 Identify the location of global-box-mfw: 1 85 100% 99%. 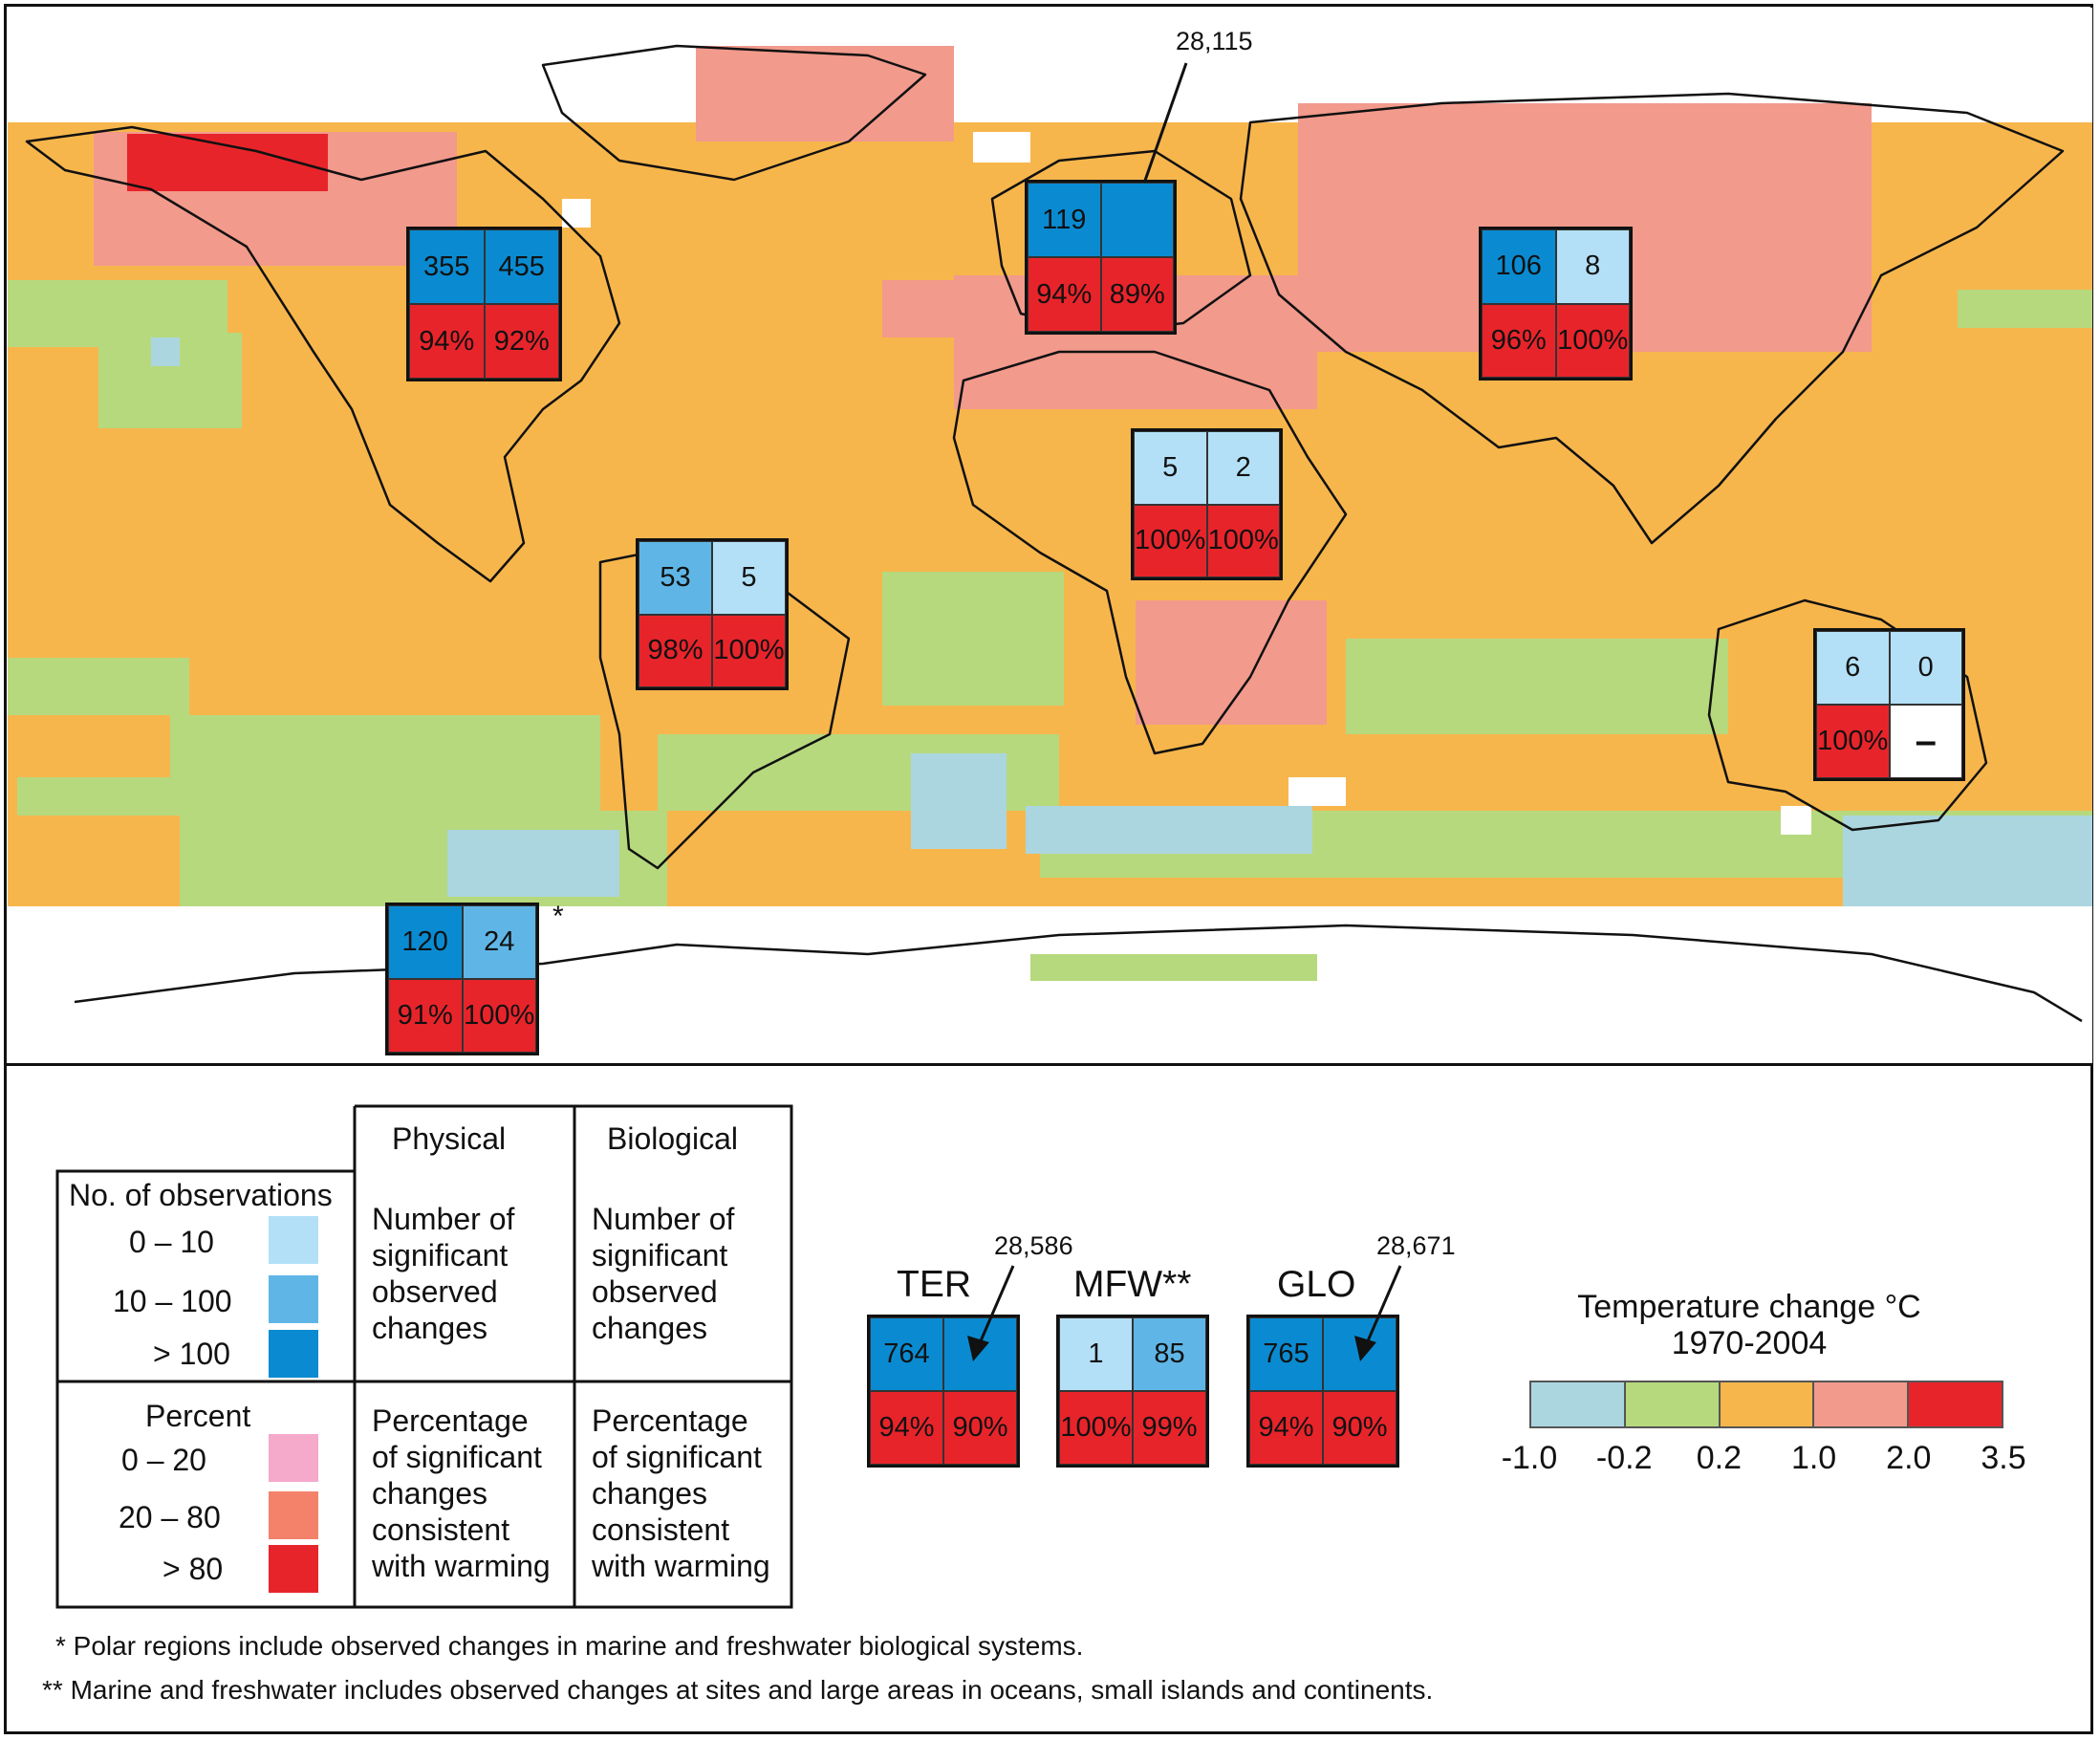
(1132, 1391).